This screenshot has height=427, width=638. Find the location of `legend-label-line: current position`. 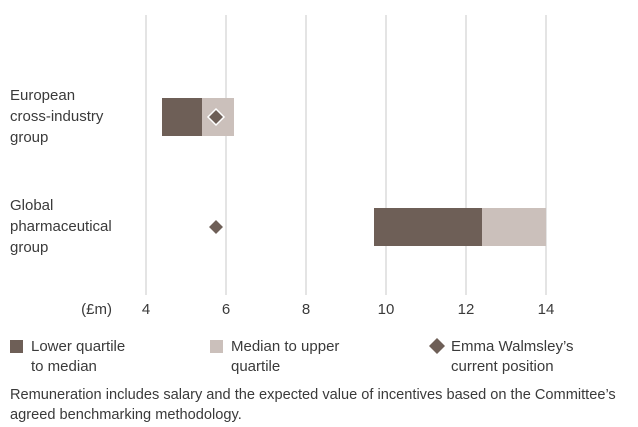

legend-label-line: current position is located at coordinates (502, 366).